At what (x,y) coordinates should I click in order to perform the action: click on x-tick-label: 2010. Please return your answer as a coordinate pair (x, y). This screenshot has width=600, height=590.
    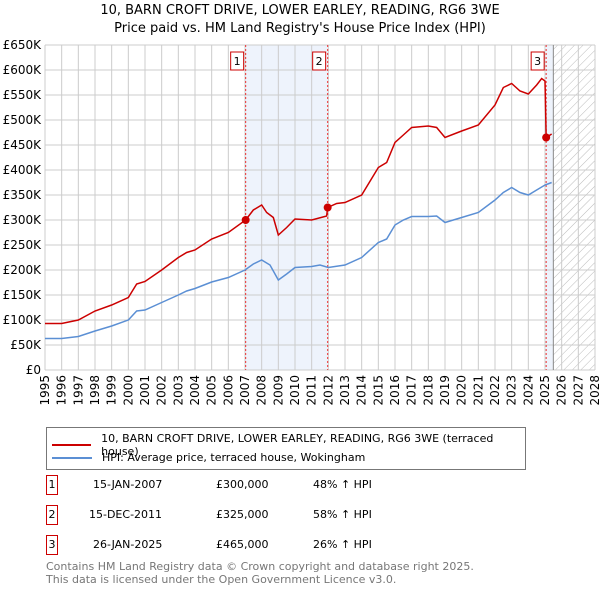
    Looking at the image, I should click on (295, 390).